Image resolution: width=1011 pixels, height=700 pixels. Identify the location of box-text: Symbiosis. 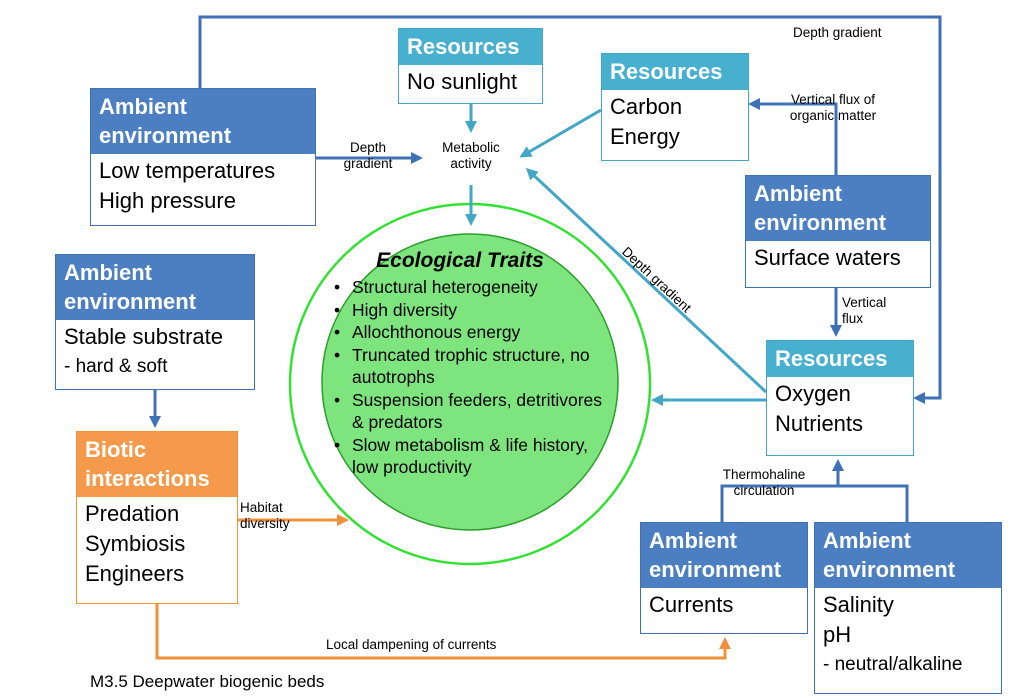
(135, 543).